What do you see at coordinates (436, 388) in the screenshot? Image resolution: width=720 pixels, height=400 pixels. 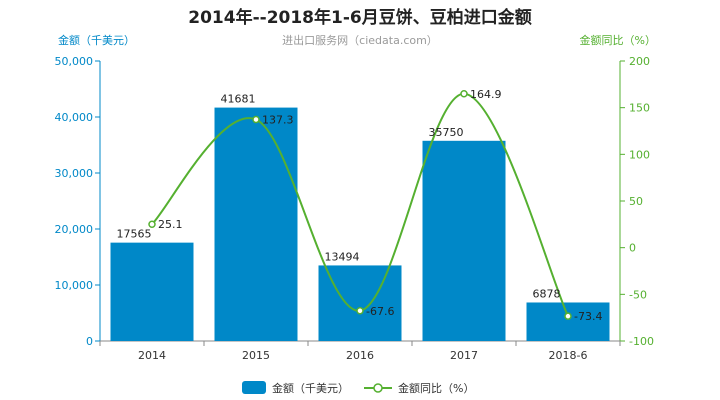 I see `legend-line-label: 金额同比（%）` at bounding box center [436, 388].